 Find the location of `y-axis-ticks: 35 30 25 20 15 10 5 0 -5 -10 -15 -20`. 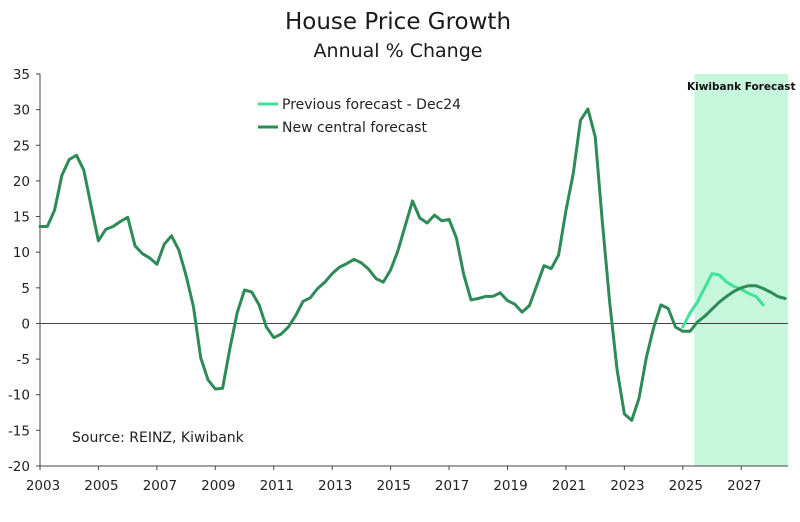

y-axis-ticks: 35 30 25 20 15 10 5 0 -5 -10 -15 -20 is located at coordinates (24, 271).